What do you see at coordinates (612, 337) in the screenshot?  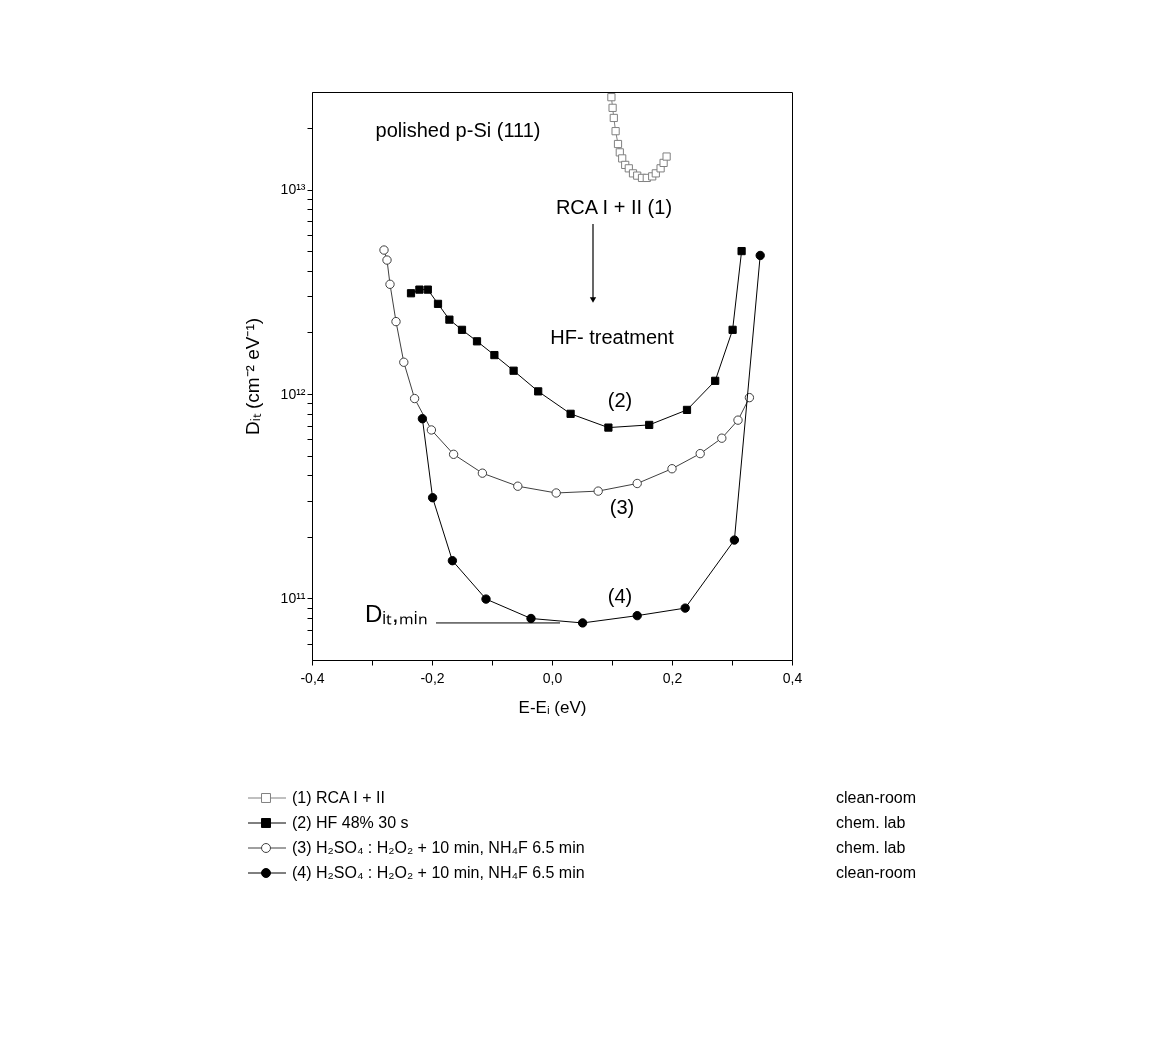 I see `annotation: HF- treatment` at bounding box center [612, 337].